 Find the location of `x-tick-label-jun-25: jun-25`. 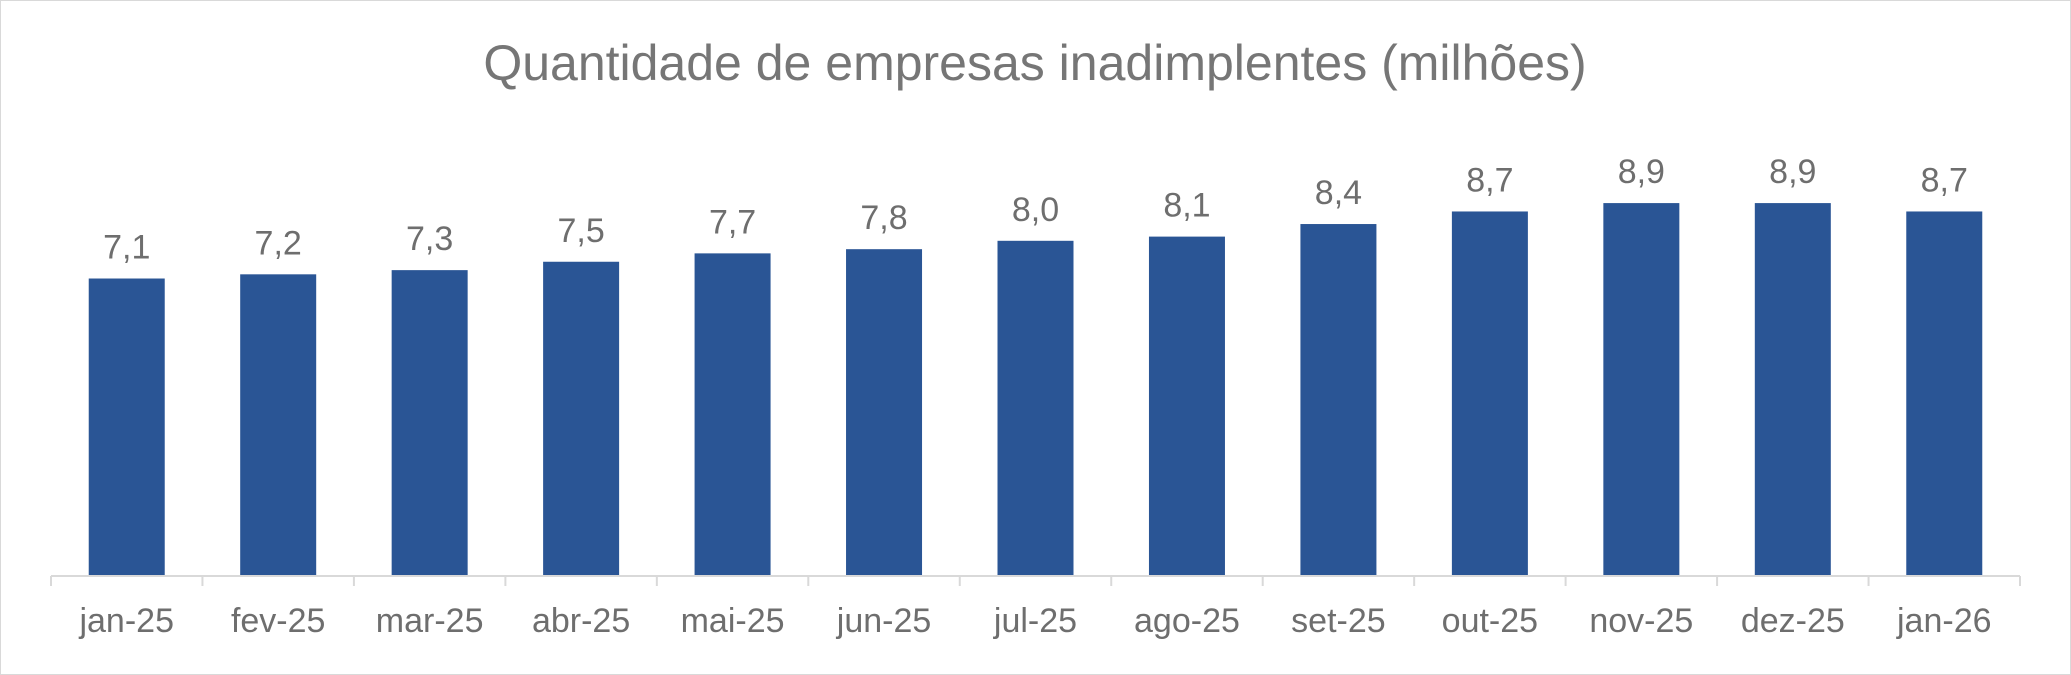

x-tick-label-jun-25: jun-25 is located at coordinates (884, 621).